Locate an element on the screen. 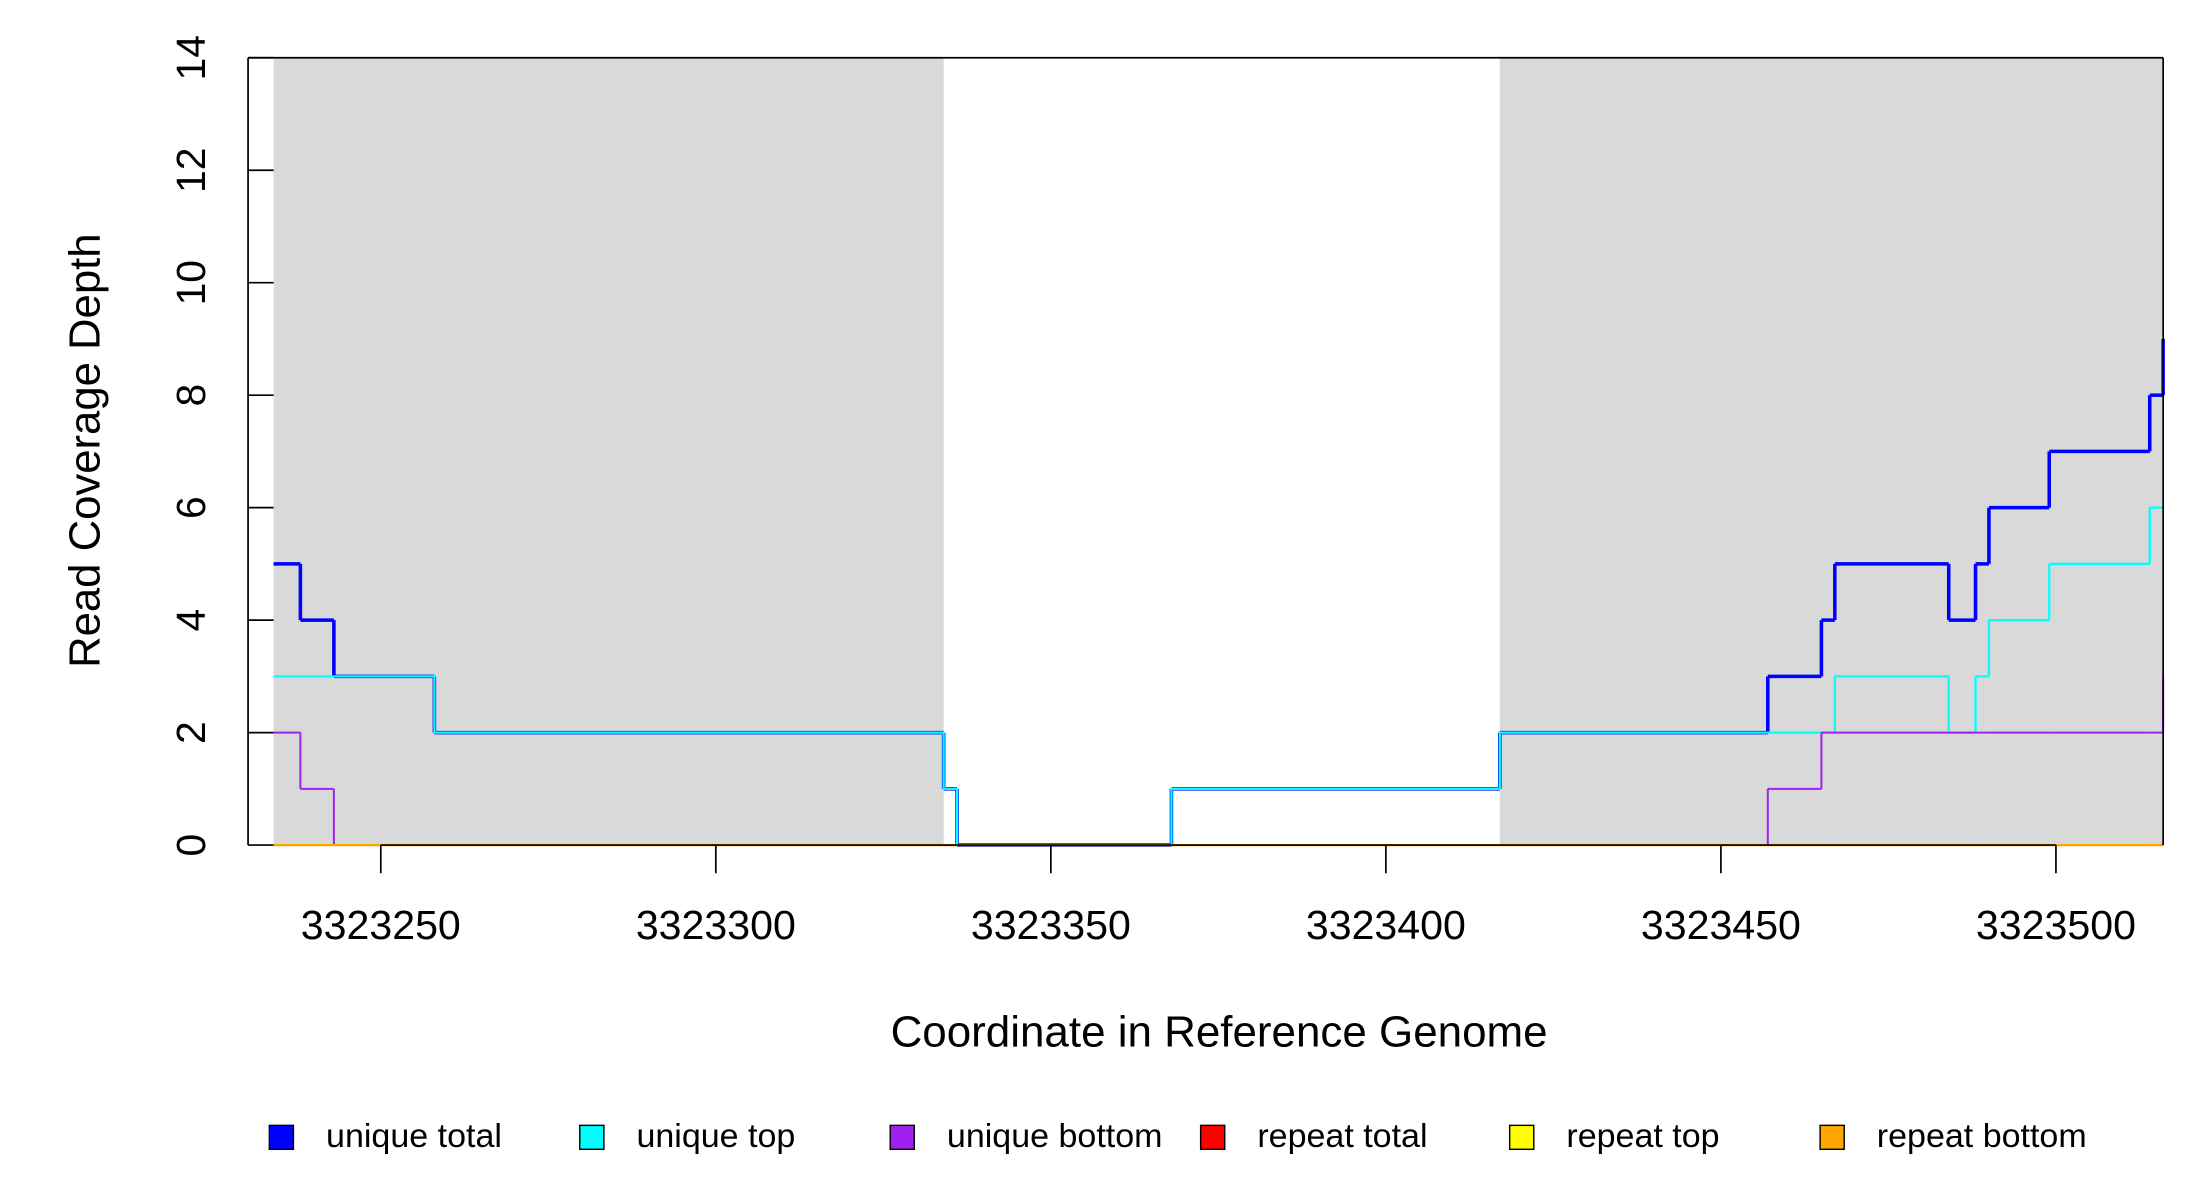  y-tick-label: 12 is located at coordinates (191, 170).